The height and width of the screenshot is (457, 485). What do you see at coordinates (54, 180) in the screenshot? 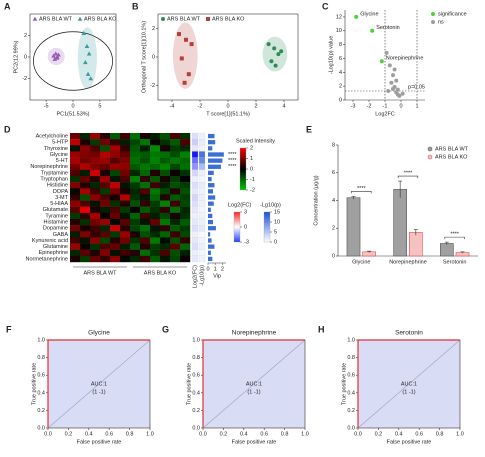
I see `row-label: Tryptophan` at bounding box center [54, 180].